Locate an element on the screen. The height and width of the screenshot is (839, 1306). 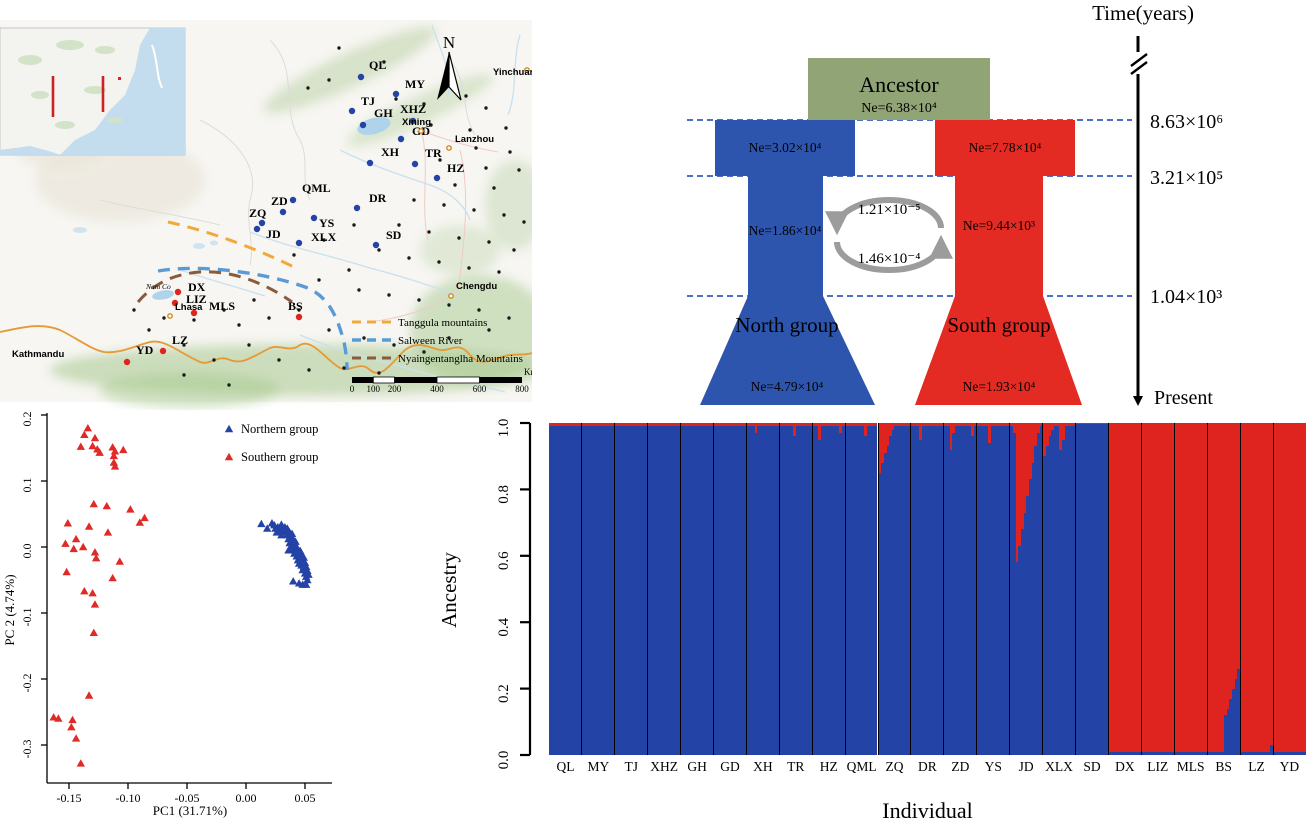
site-dot-LZ is located at coordinates (163, 351).